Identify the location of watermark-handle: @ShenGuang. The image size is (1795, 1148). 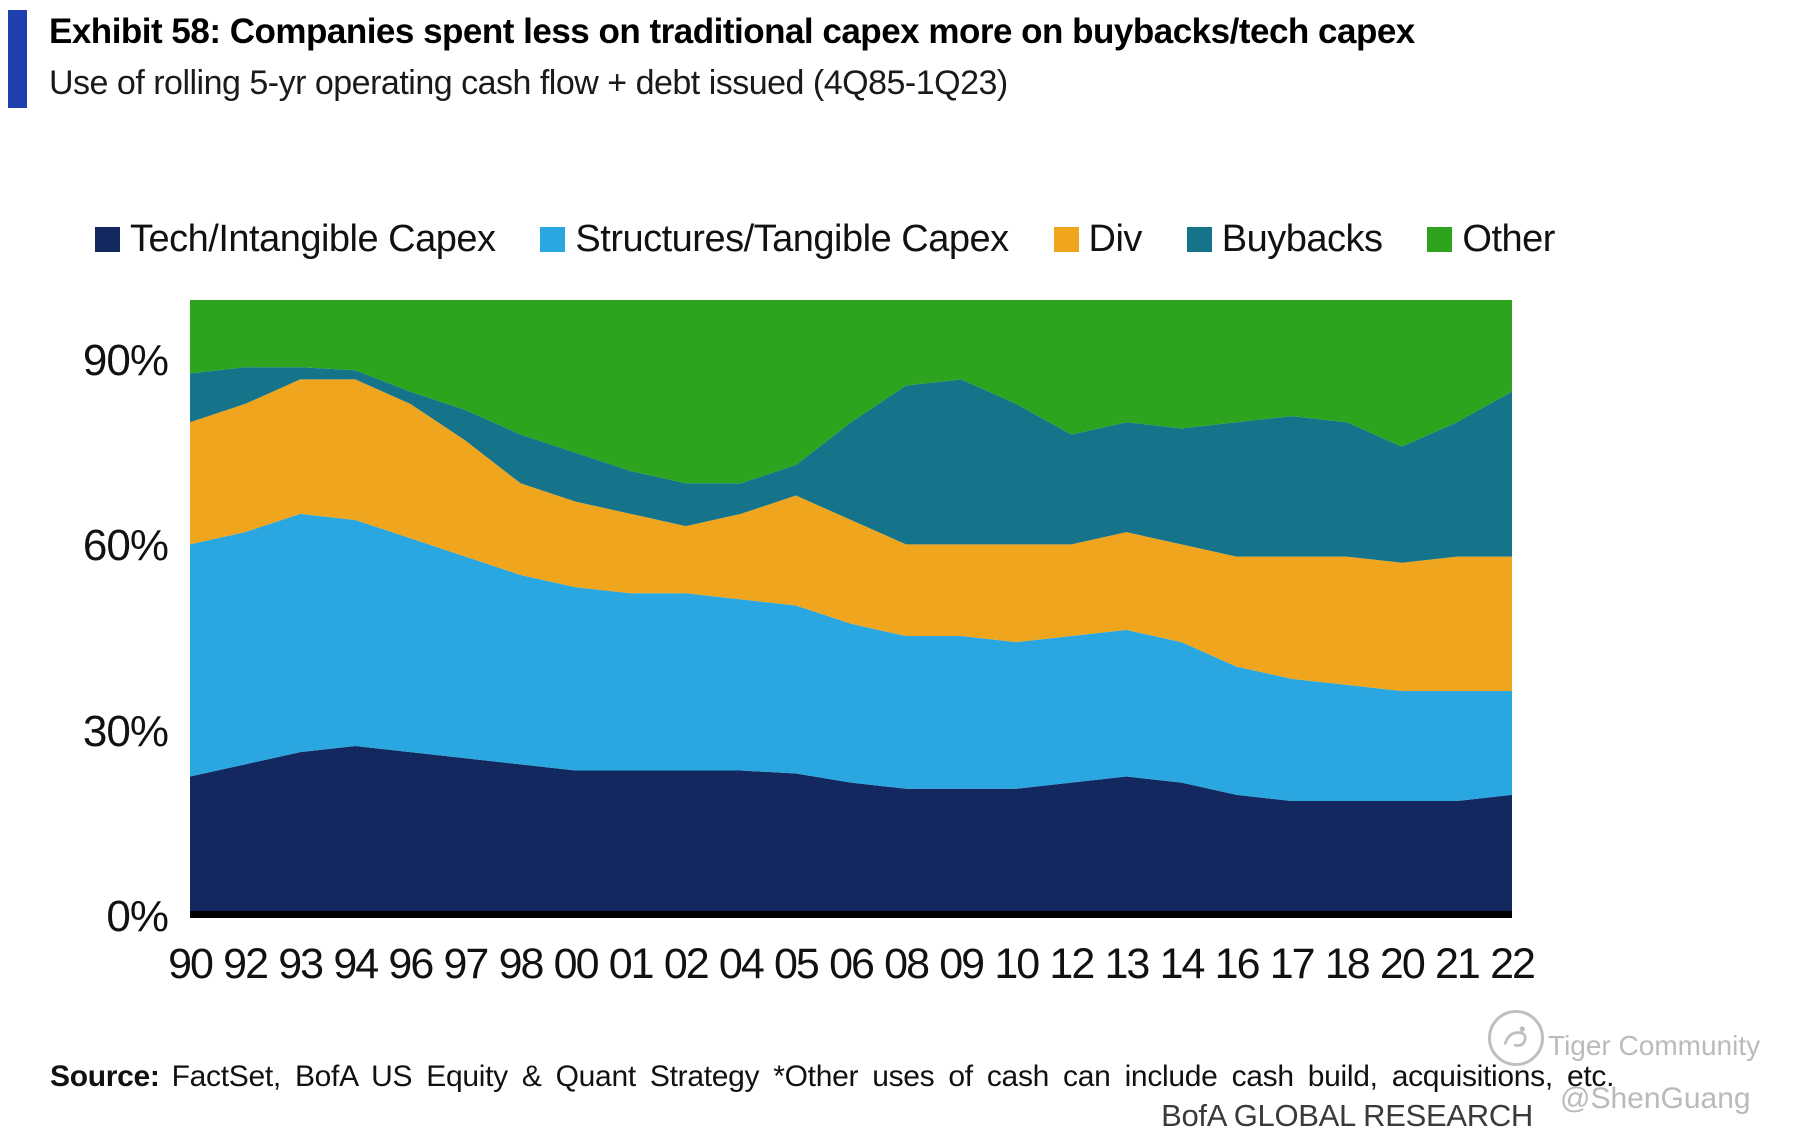
(1655, 1098).